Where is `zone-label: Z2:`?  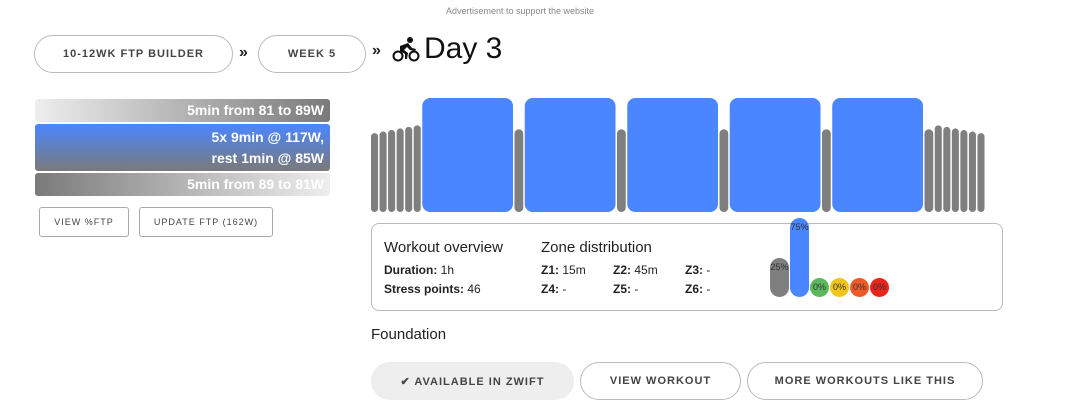 zone-label: Z2: is located at coordinates (622, 270).